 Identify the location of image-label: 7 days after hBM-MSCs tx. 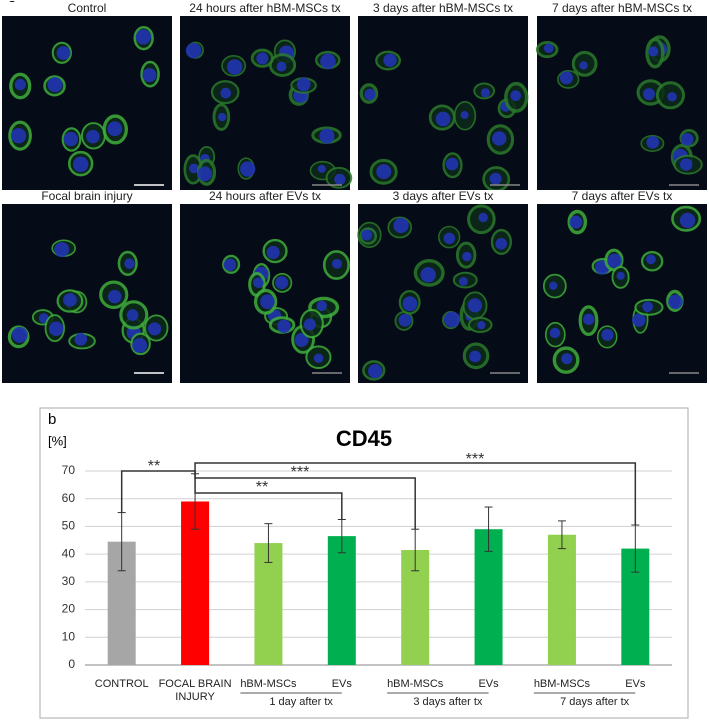
(622, 8).